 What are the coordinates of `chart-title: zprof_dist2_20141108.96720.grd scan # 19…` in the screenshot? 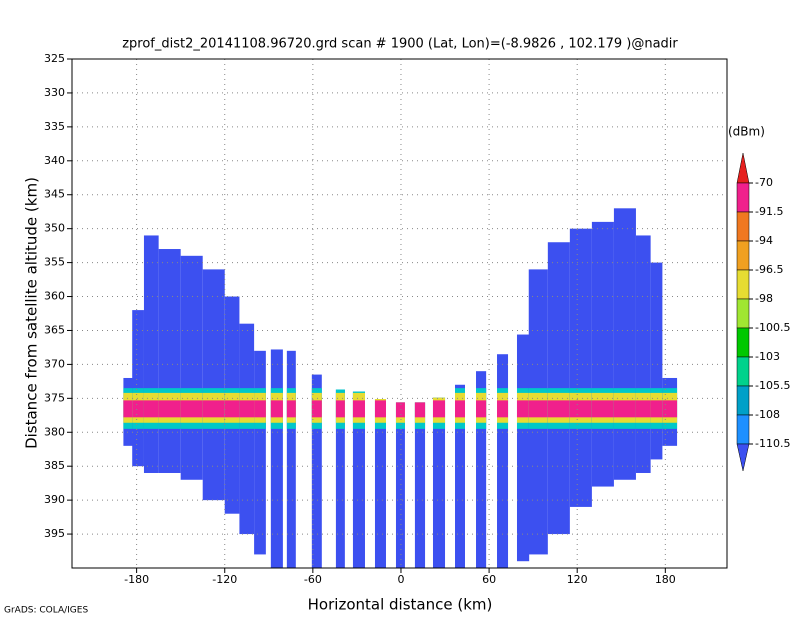 It's located at (400, 44).